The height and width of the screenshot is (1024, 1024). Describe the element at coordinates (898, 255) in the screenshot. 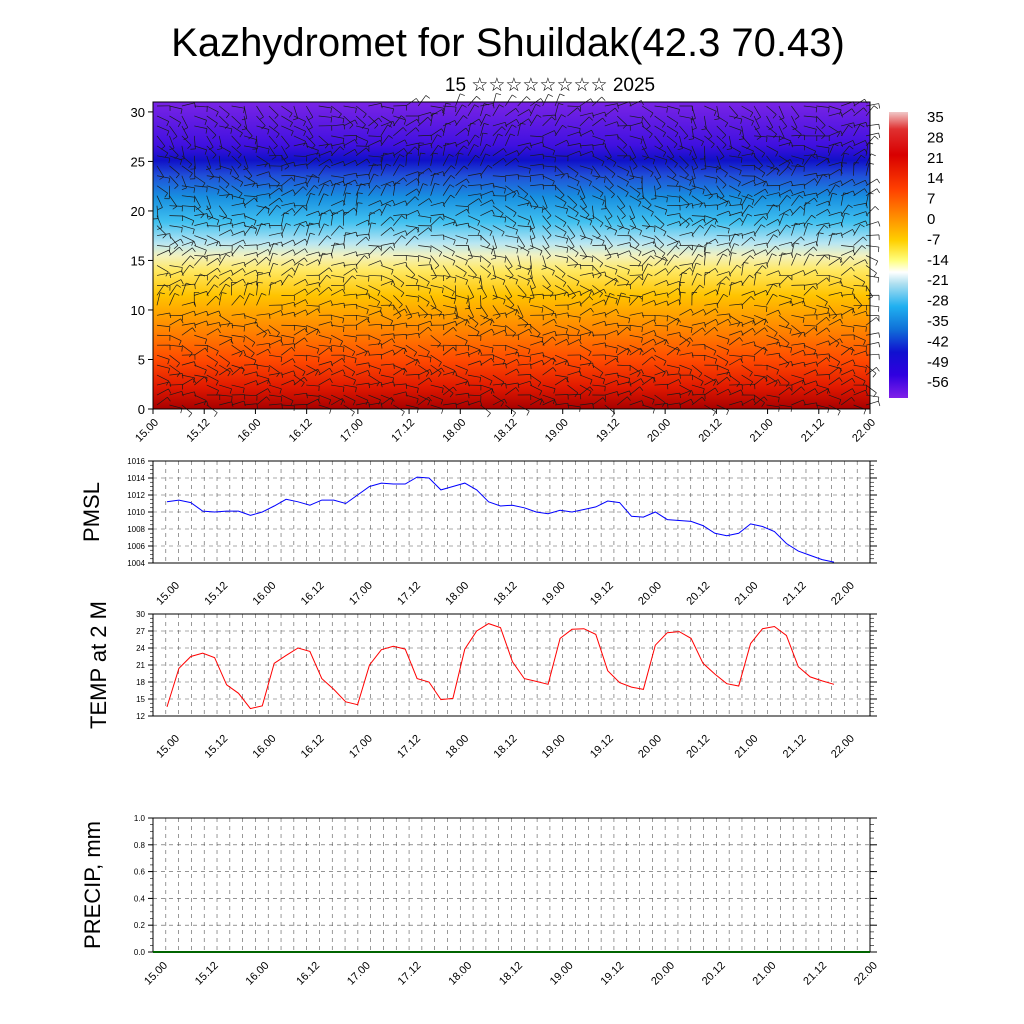

I see `colorbar-gradient` at that location.